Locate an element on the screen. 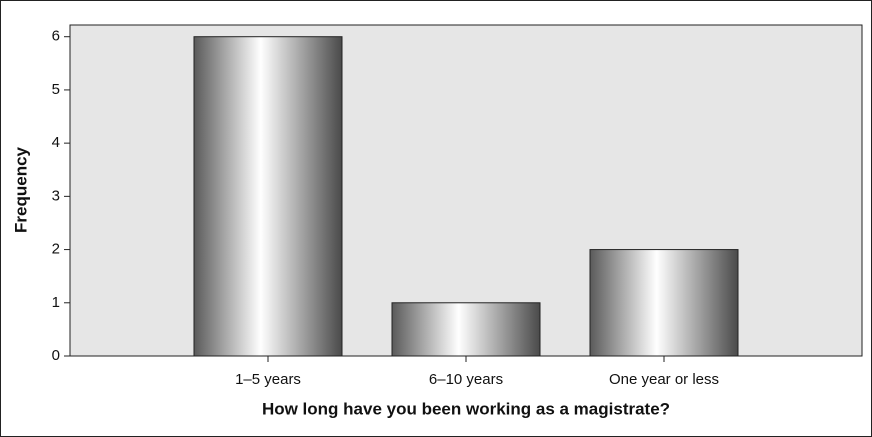 The height and width of the screenshot is (437, 872). y-tick-label: 0 is located at coordinates (56, 355).